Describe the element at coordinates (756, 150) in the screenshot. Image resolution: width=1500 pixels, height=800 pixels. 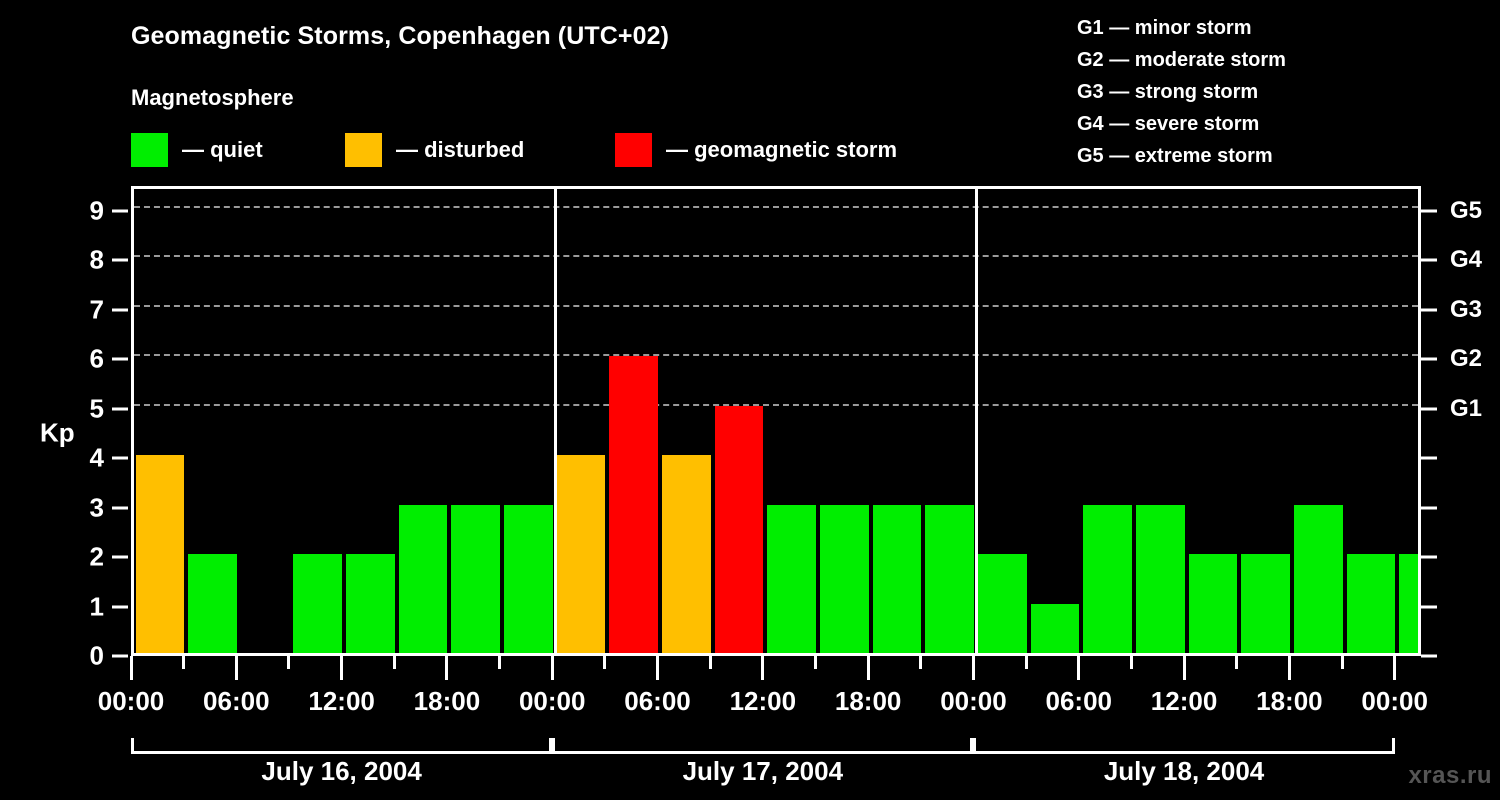
I see `legend-item: — geomagnetic storm` at that location.